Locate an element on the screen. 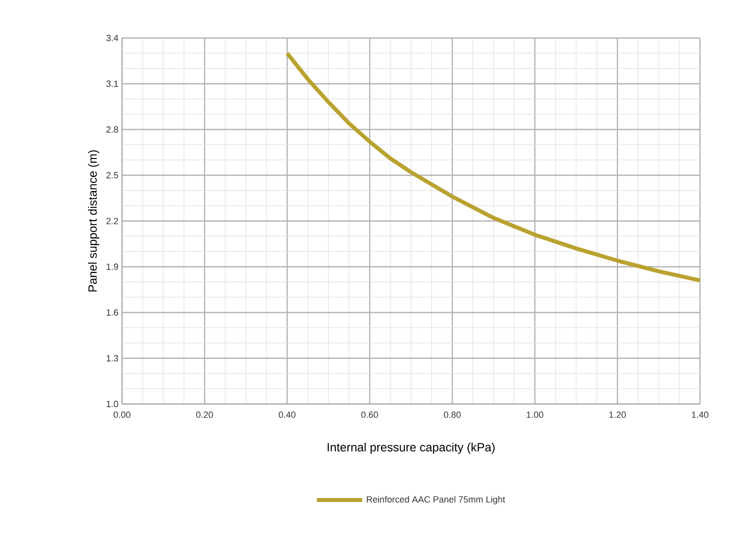 Image resolution: width=741 pixels, height=538 pixels. y-tick-label: 1.3 is located at coordinates (112, 358).